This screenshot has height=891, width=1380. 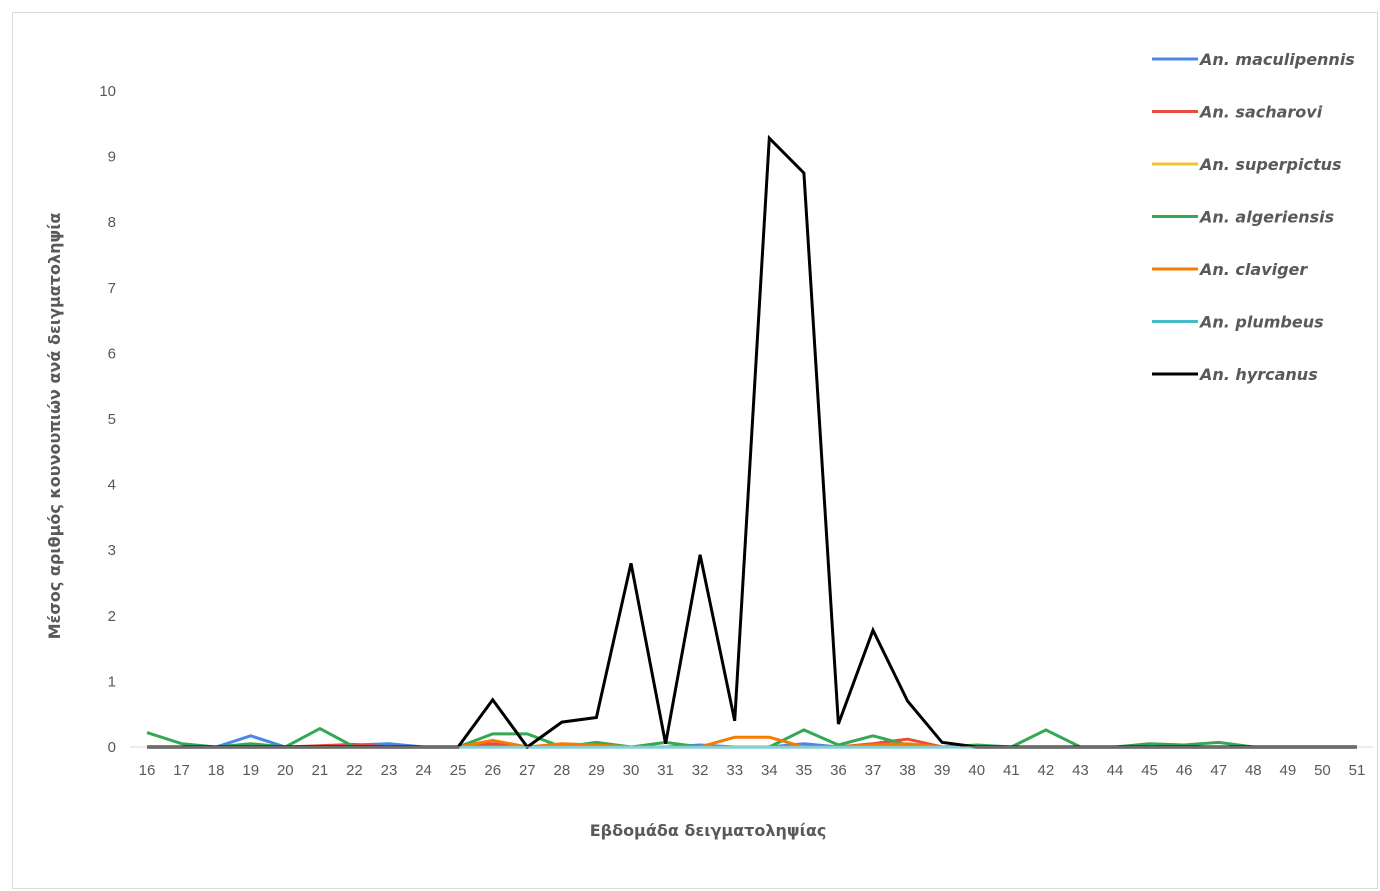 I want to click on x-tick-label: 30, so click(x=631, y=770).